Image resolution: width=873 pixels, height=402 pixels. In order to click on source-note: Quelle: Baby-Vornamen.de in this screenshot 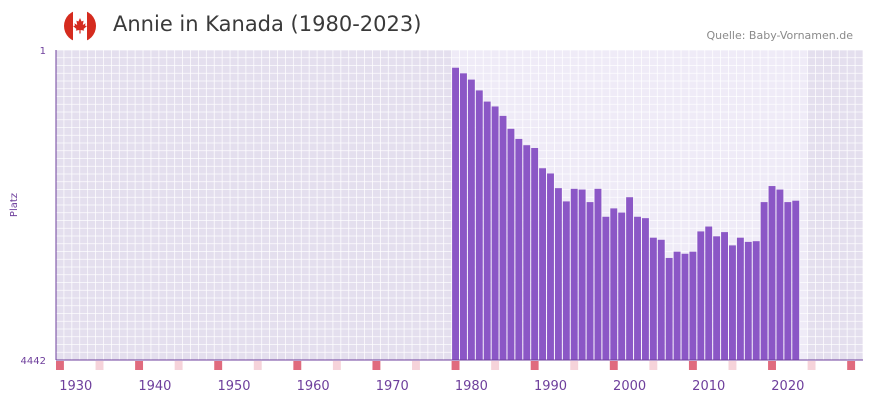, I will do `click(779, 35)`.